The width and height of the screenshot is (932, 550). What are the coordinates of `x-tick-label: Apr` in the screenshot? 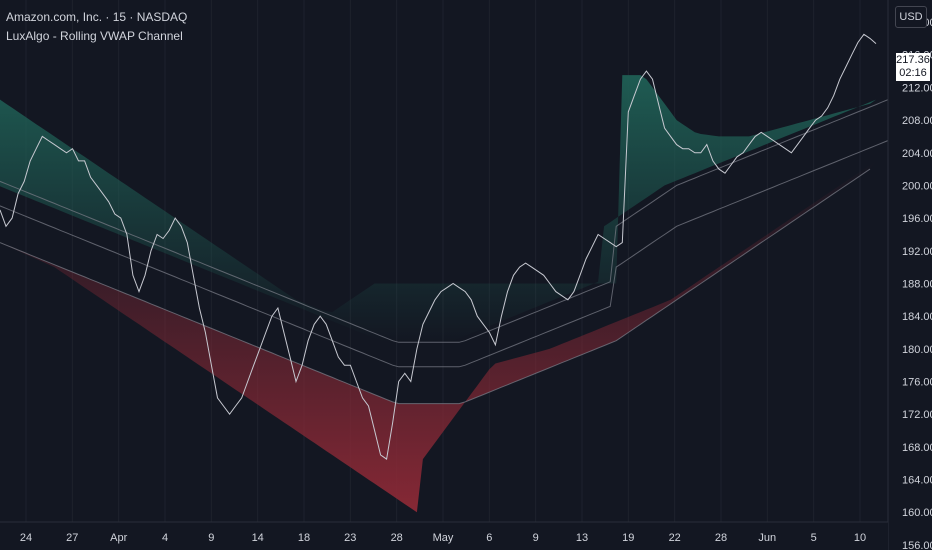 It's located at (118, 538).